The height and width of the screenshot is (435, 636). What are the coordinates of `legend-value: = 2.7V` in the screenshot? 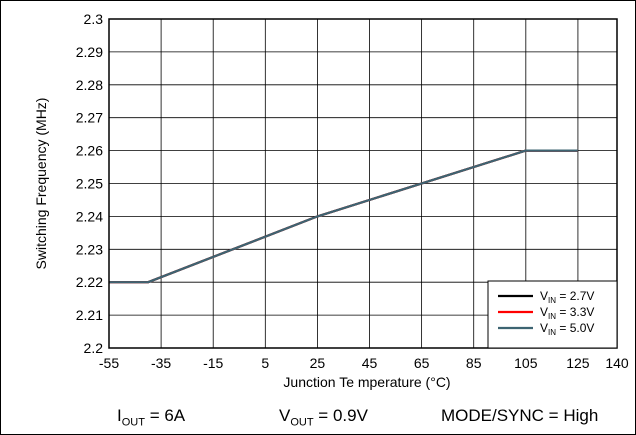 It's located at (575, 296).